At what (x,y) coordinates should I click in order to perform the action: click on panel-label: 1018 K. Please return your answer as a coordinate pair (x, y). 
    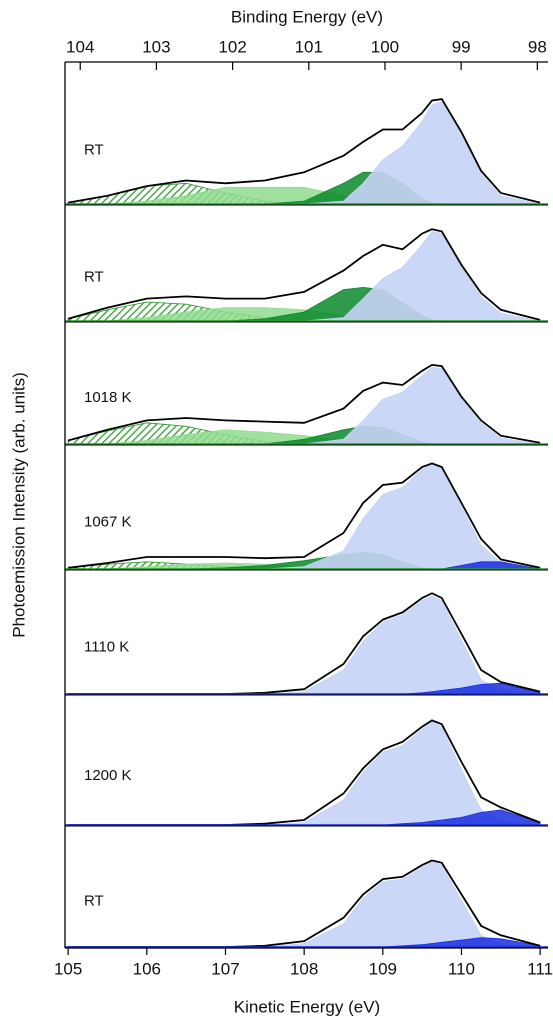
    Looking at the image, I should click on (108, 397).